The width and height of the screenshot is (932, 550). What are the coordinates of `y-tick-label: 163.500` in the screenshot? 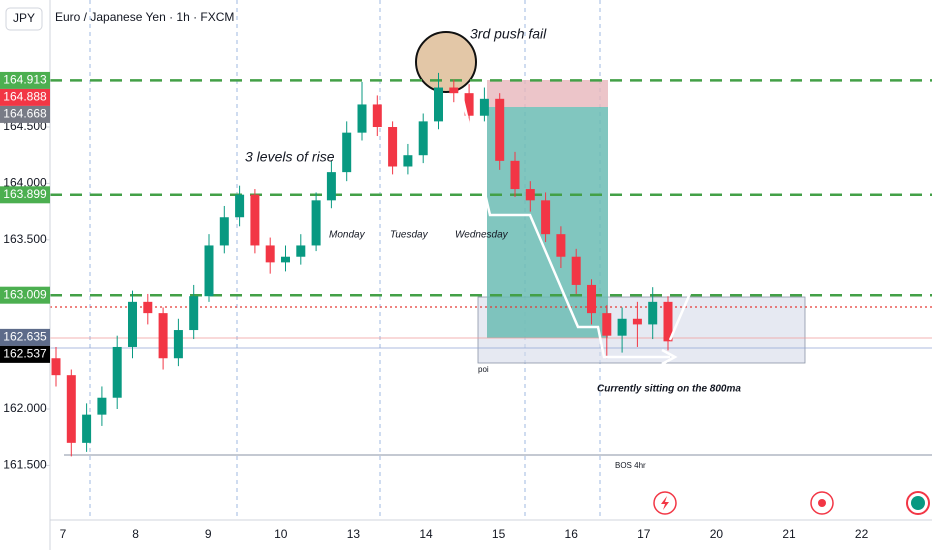 It's located at (25, 239).